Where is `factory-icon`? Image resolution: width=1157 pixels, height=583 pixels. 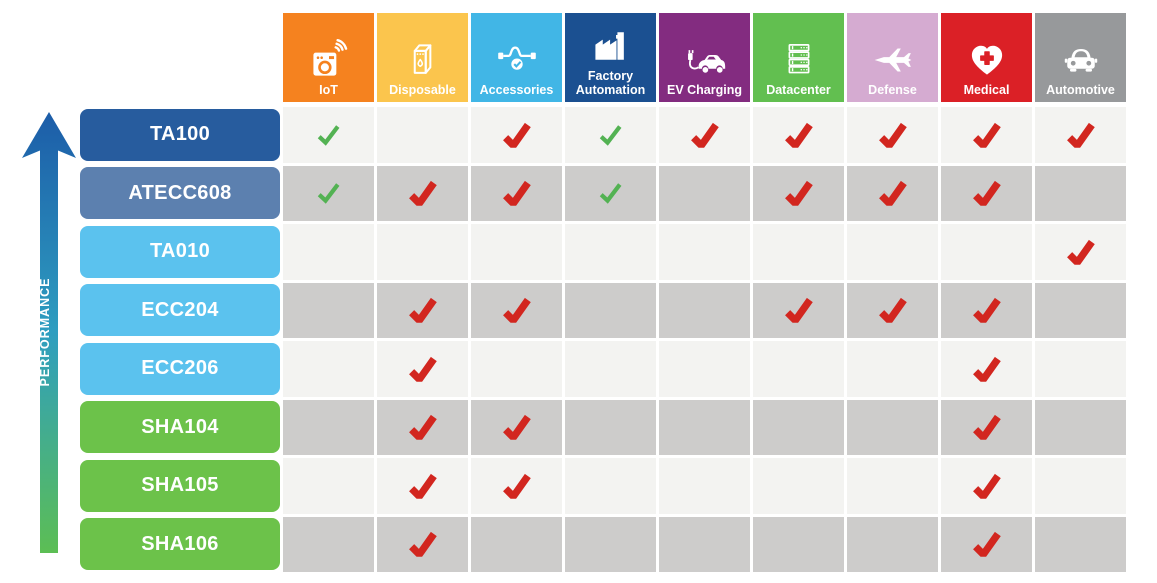 factory-icon is located at coordinates (611, 46).